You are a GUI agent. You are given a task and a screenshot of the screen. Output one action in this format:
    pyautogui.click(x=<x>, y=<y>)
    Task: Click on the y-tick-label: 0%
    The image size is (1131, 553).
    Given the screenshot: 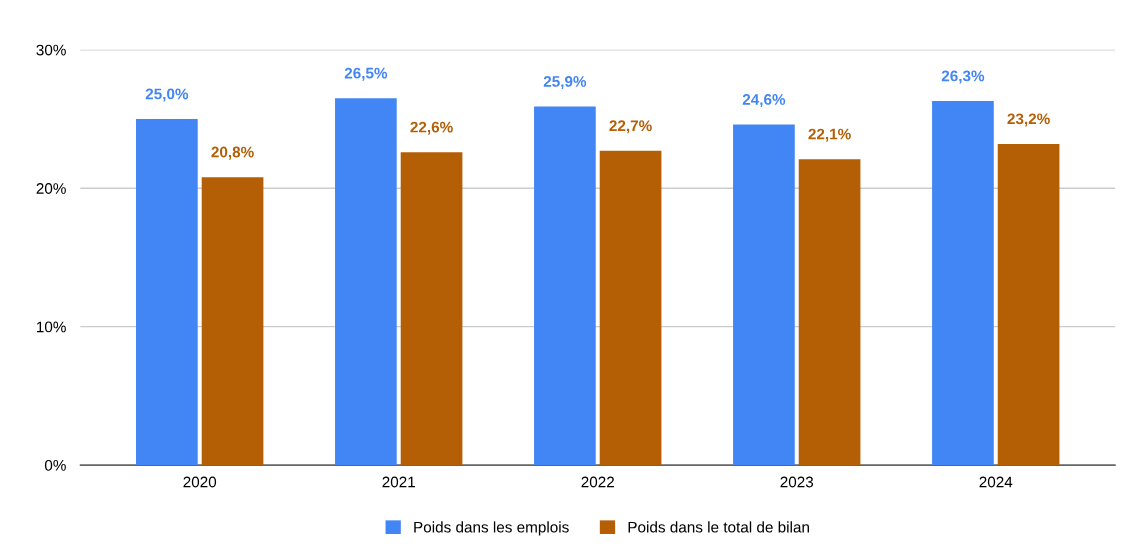 What is the action you would take?
    pyautogui.click(x=55, y=465)
    